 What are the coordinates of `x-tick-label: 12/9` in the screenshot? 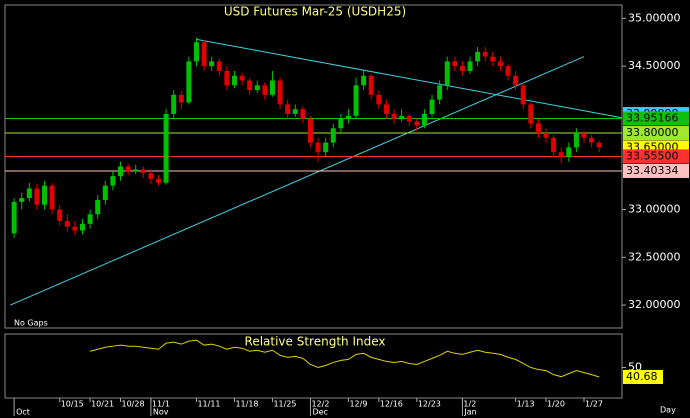 It's located at (358, 404).